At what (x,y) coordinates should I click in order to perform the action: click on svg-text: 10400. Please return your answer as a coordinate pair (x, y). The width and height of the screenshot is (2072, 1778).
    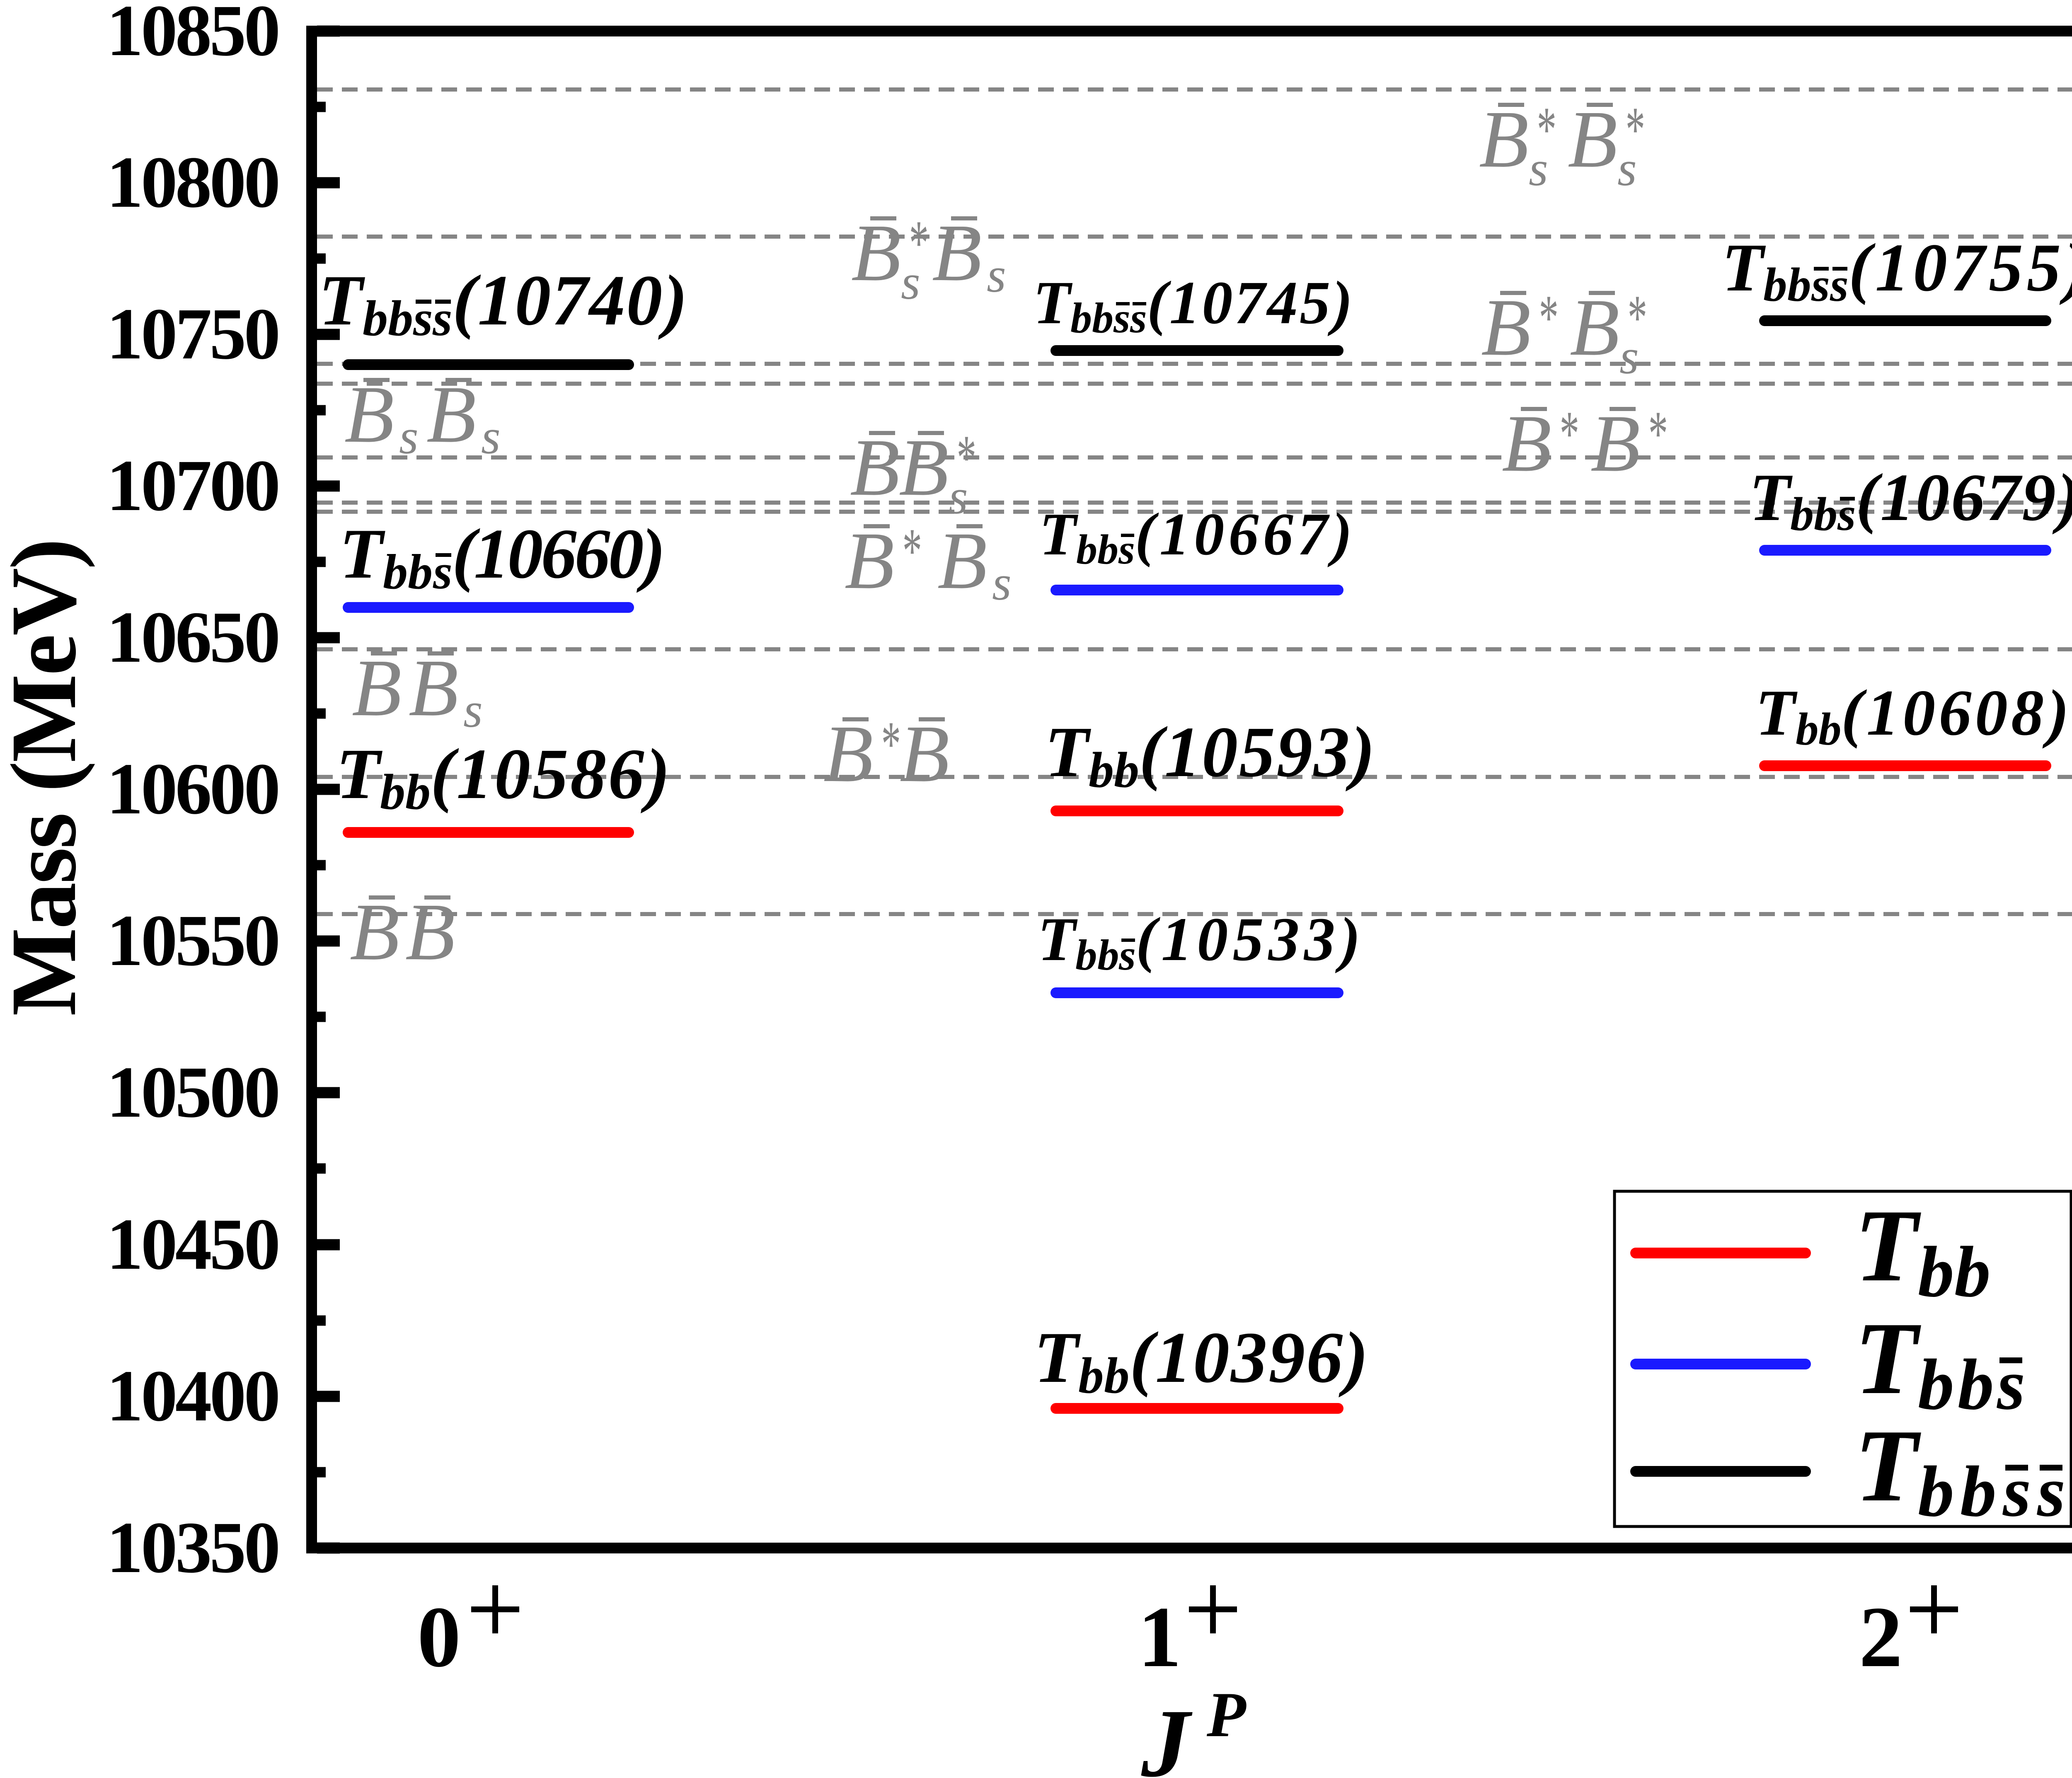
    Looking at the image, I should click on (194, 1396).